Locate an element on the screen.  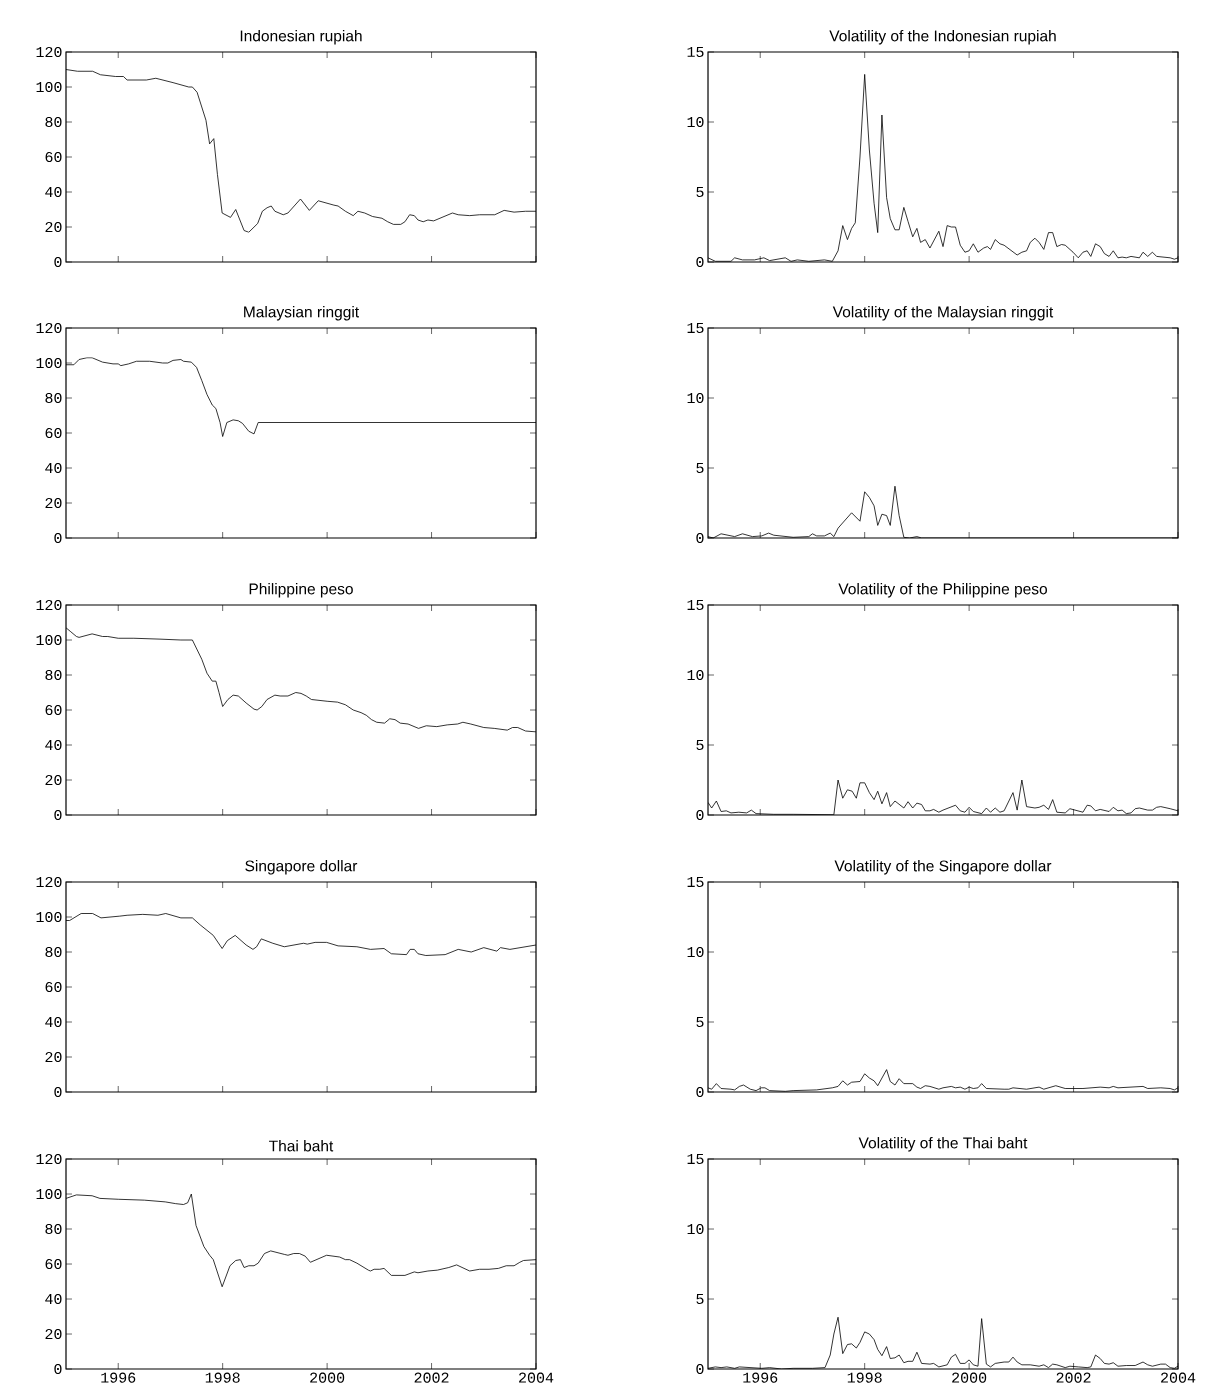
chart-title: Volatility of the Indonesian rupiah is located at coordinates (942, 37).